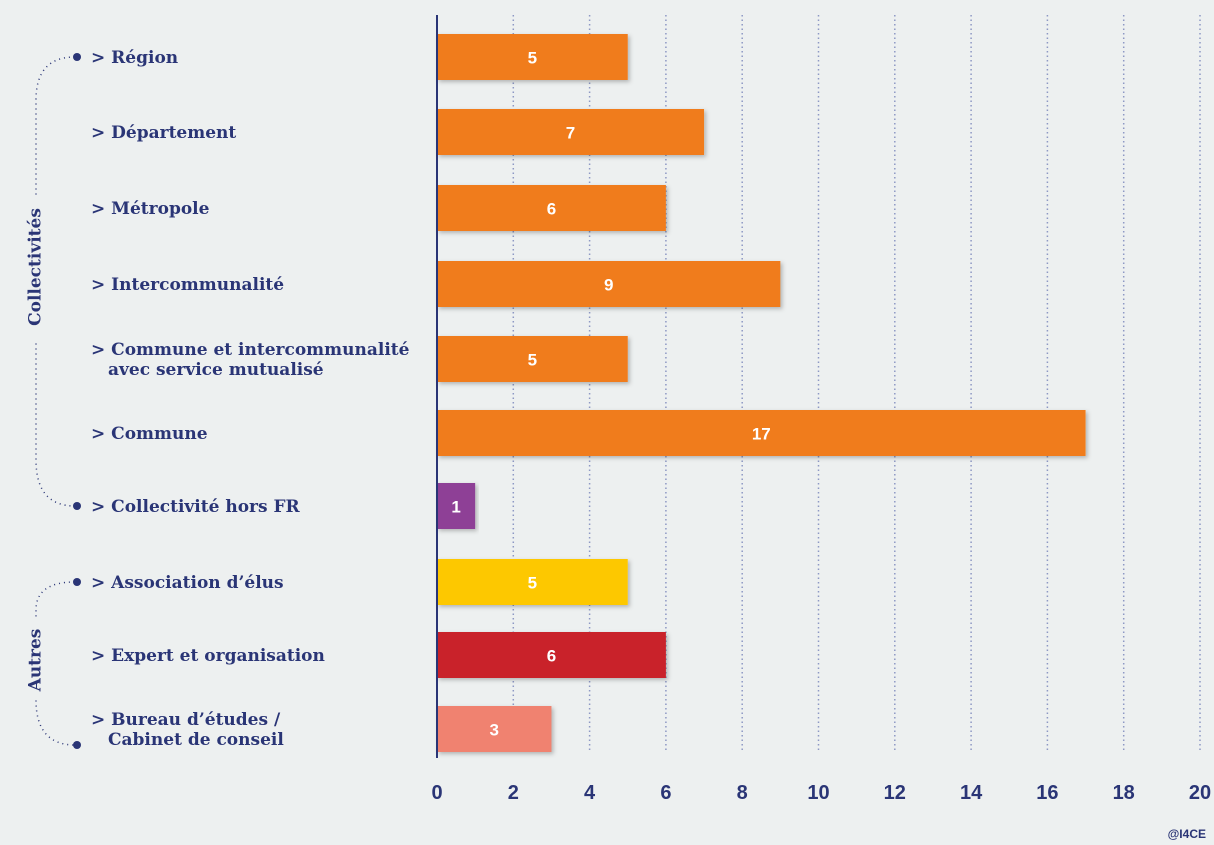 Image resolution: width=1214 pixels, height=845 pixels. I want to click on value-label: 7, so click(570, 132).